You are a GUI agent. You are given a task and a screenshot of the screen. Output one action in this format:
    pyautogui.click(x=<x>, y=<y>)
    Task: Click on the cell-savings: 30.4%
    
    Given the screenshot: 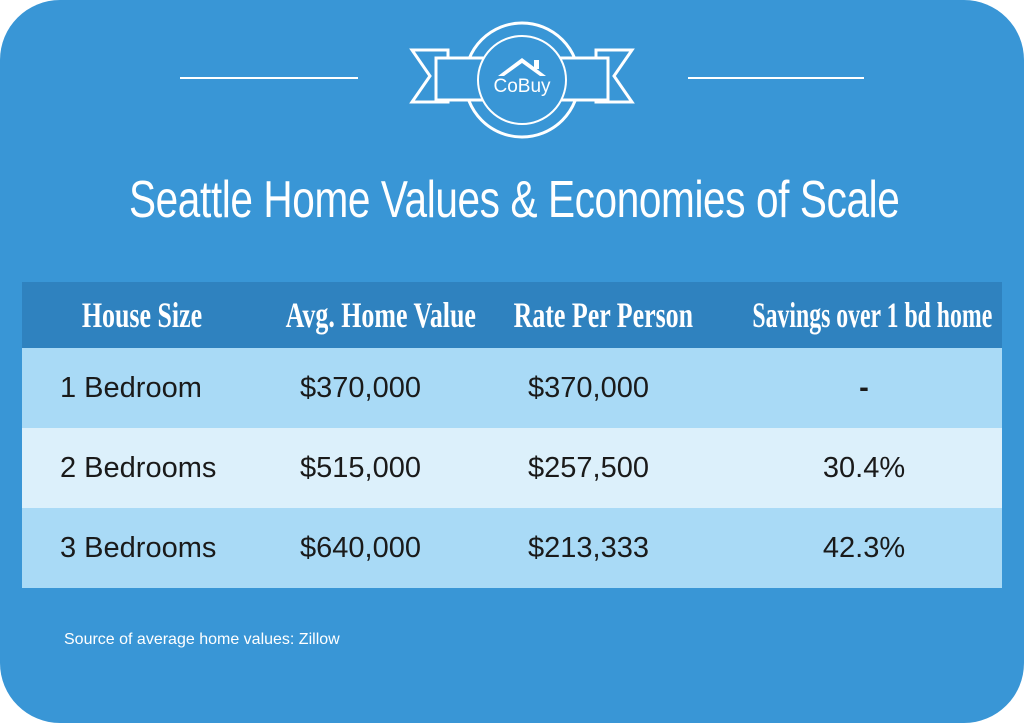 What is the action you would take?
    pyautogui.click(x=864, y=468)
    